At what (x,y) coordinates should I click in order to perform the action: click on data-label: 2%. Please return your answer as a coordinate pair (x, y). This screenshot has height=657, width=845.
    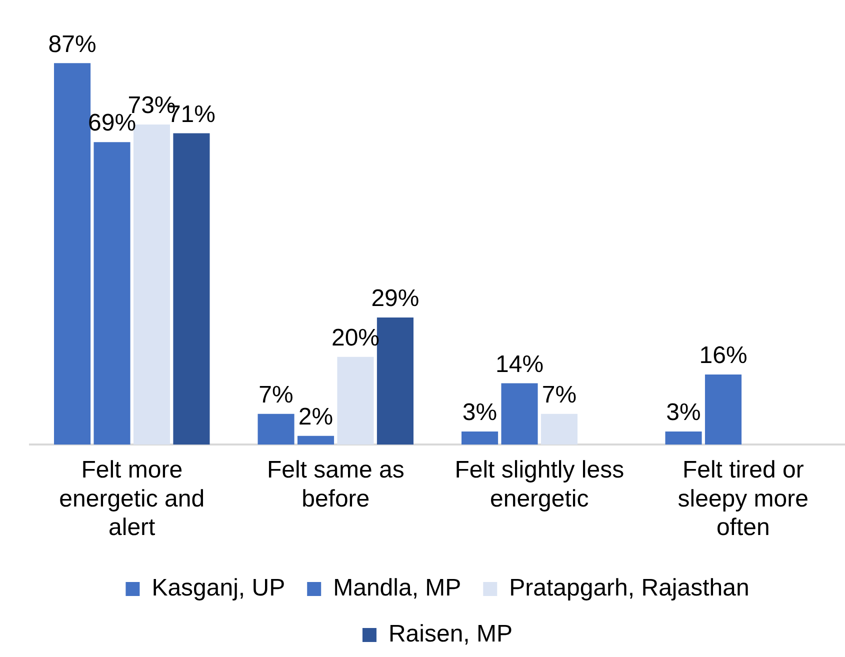
    Looking at the image, I should click on (316, 416).